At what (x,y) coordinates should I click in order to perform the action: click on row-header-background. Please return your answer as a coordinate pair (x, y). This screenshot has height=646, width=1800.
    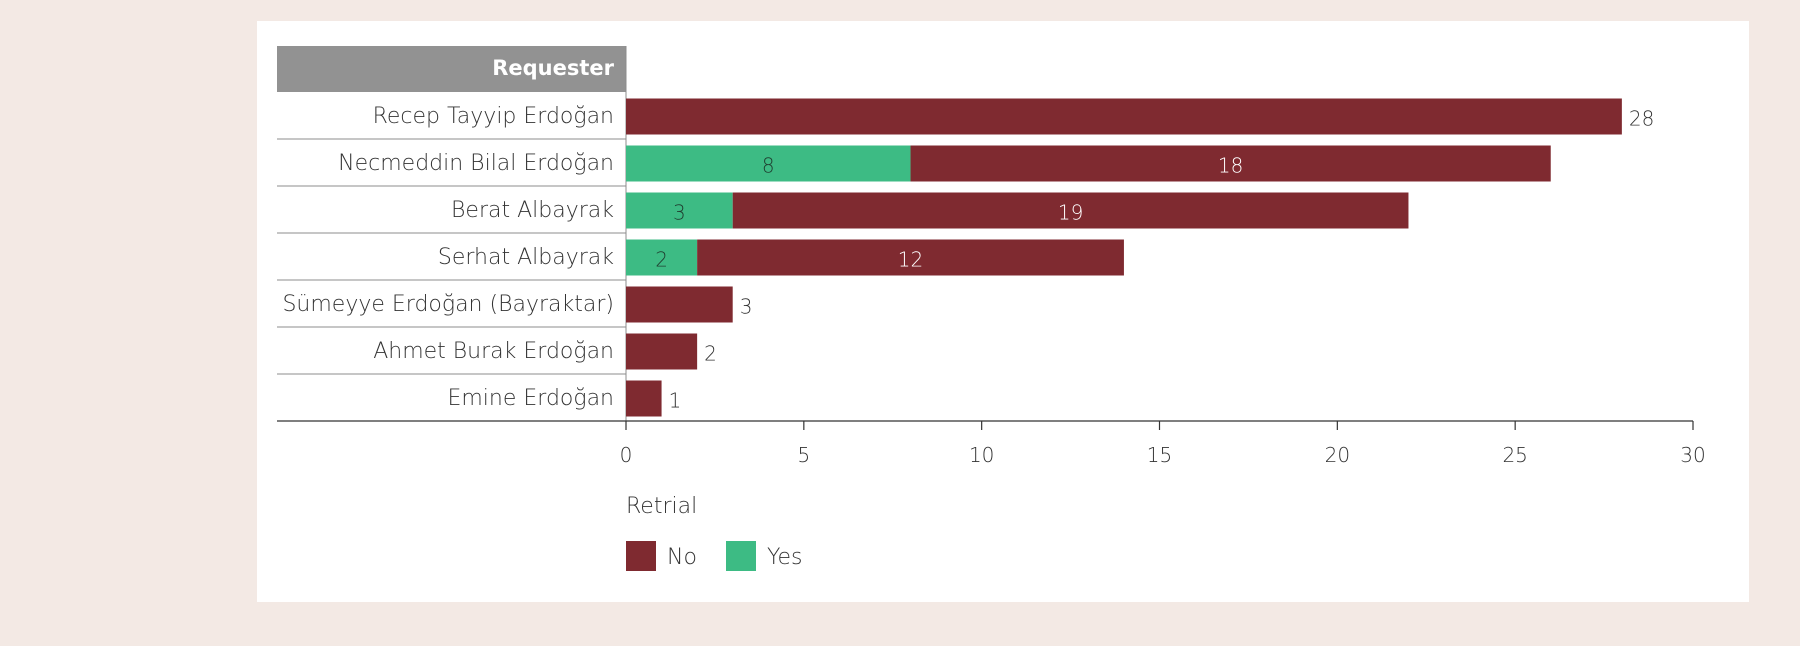
    Looking at the image, I should click on (451, 69).